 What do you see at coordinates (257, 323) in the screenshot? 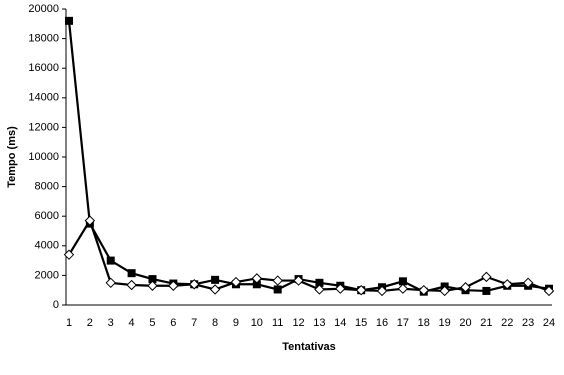
I see `x-tick-label: 10` at bounding box center [257, 323].